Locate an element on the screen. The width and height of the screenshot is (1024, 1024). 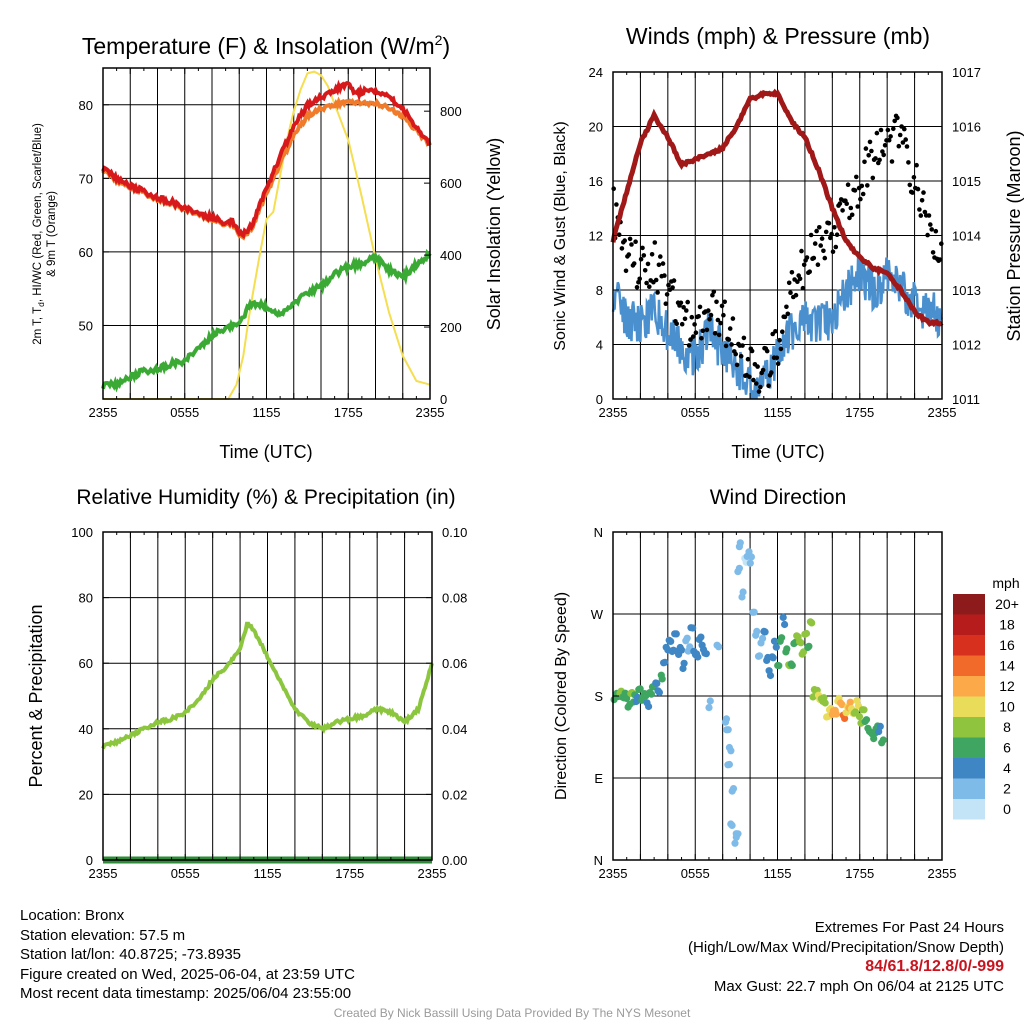
speed-legend-label: 8 is located at coordinates (1007, 727).